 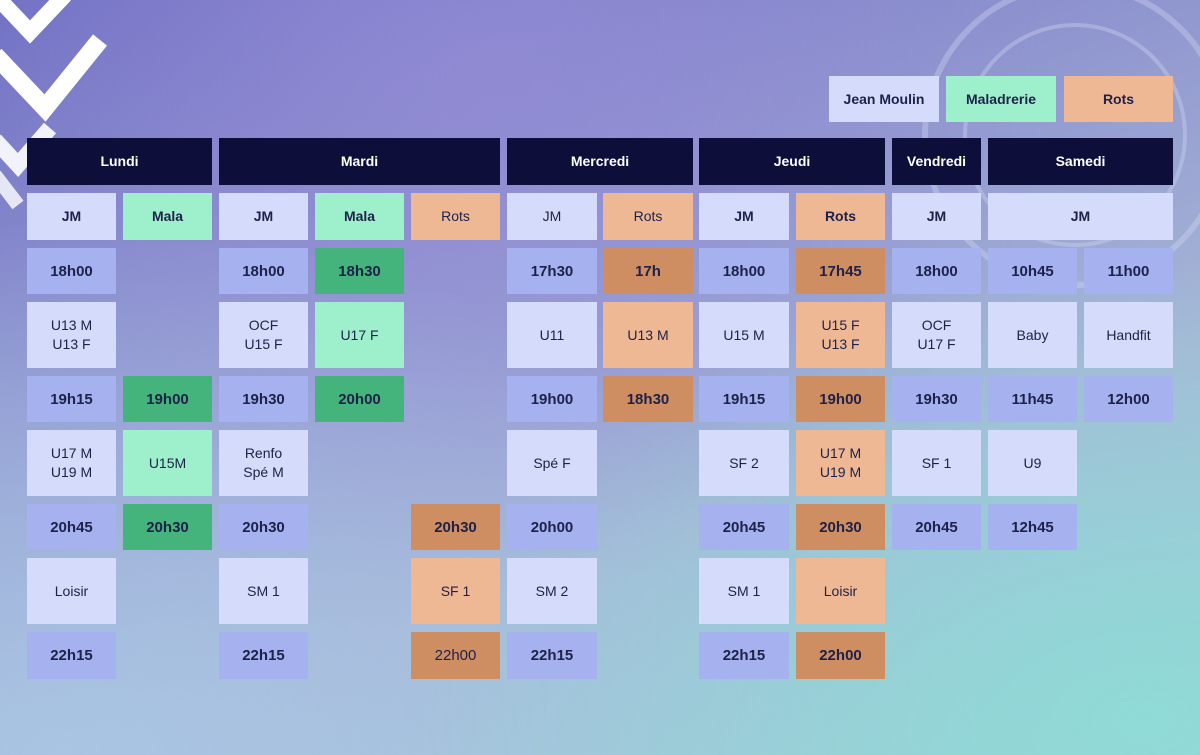 I want to click on session-label: U11, so click(x=552, y=334).